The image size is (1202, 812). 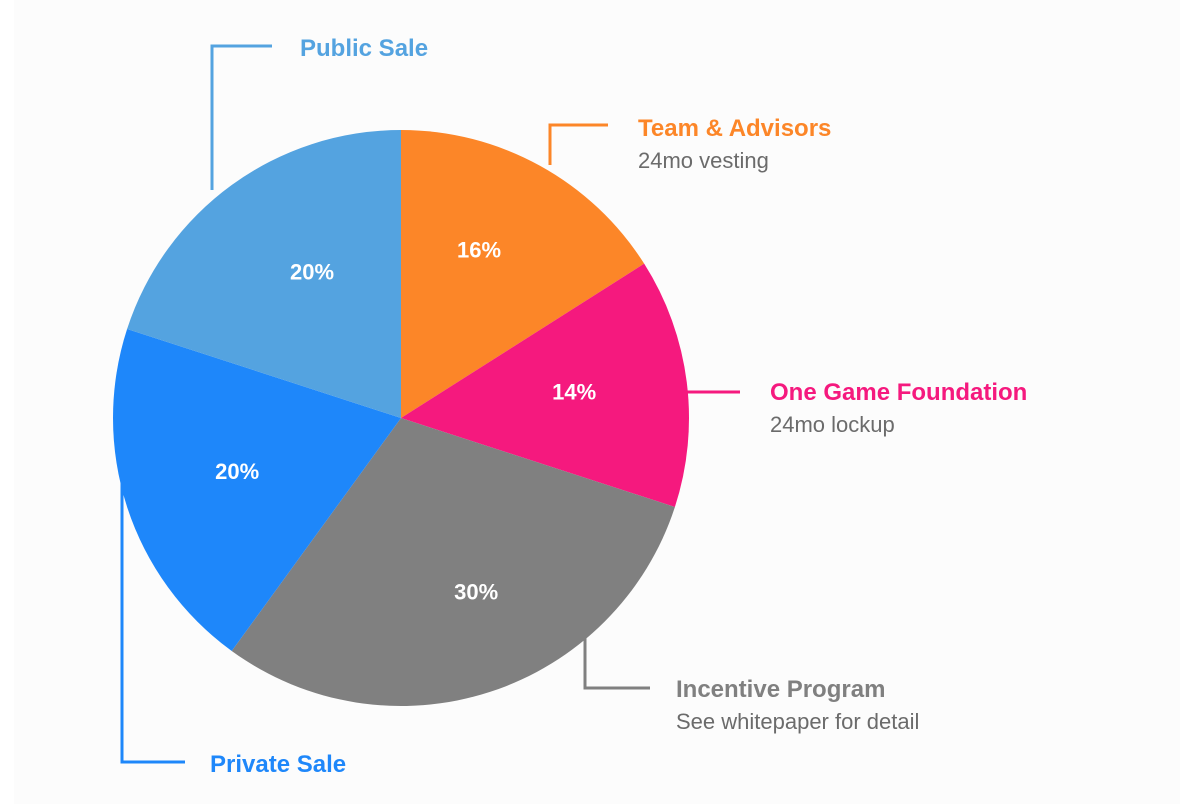 I want to click on callout-note-team-and-advisors: 24mo vesting, so click(x=703, y=160).